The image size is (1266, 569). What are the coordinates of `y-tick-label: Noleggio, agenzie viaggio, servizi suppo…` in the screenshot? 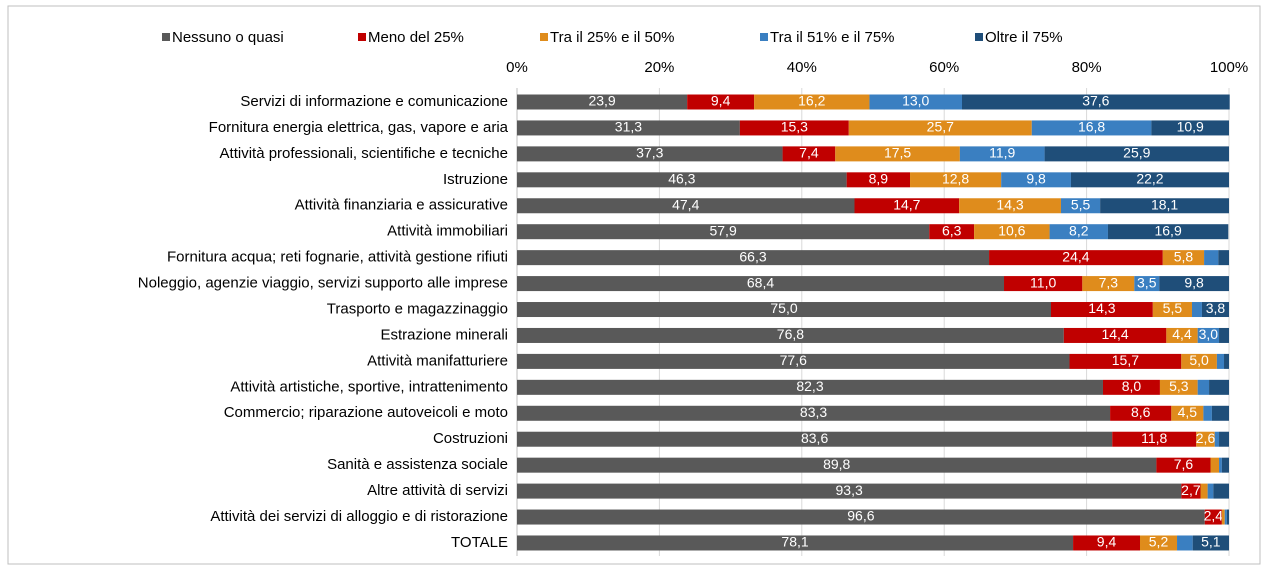 It's located at (323, 283).